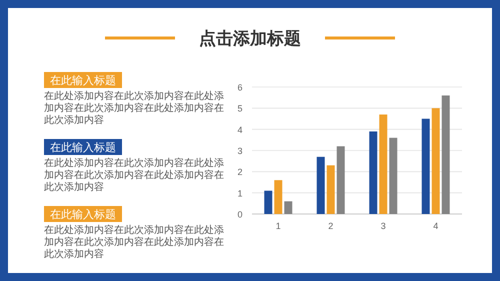  I want to click on chart-title: 点击添加标题, so click(250, 38).